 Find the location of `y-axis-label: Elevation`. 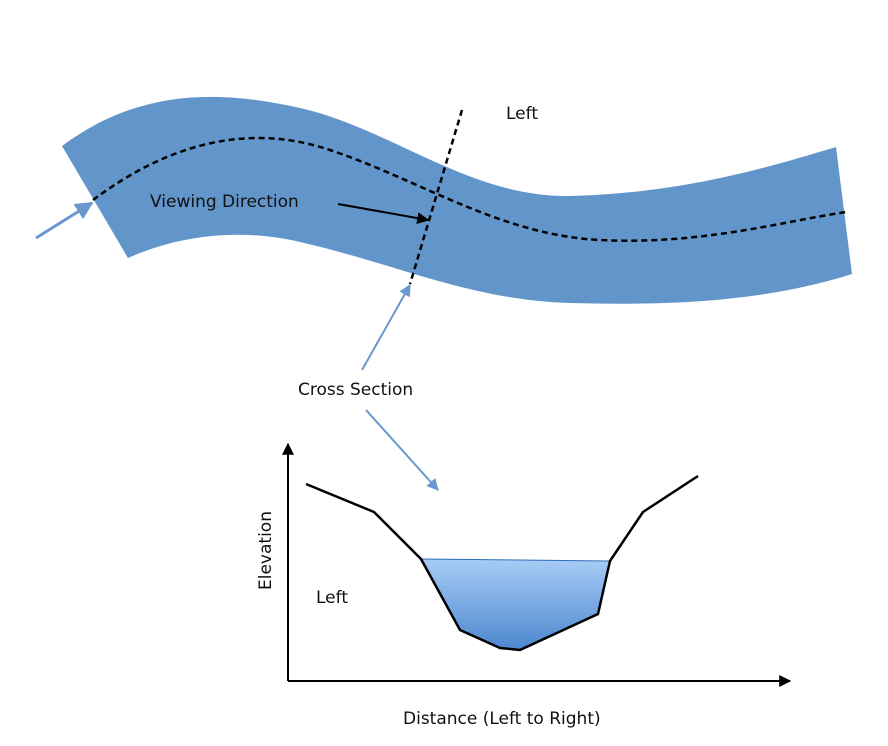

y-axis-label: Elevation is located at coordinates (266, 550).